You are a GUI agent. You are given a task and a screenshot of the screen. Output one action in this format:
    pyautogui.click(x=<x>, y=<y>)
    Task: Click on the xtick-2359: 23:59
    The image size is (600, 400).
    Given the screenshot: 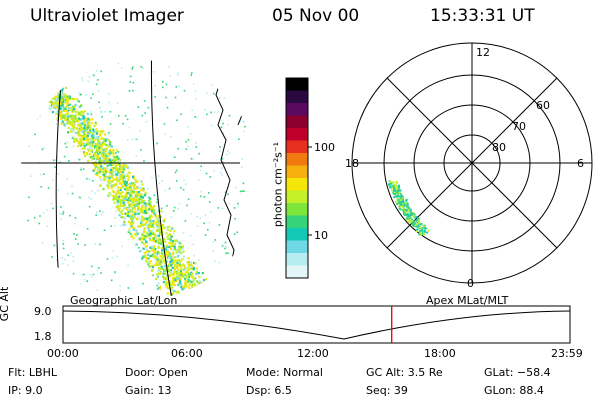 What is the action you would take?
    pyautogui.click(x=567, y=353)
    